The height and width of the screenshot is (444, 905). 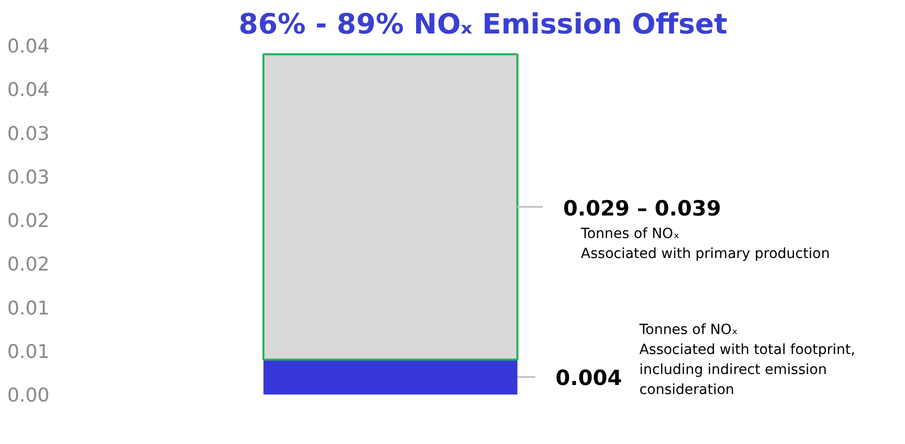 What do you see at coordinates (28, 395) in the screenshot?
I see `y-tick-label: 0.00` at bounding box center [28, 395].